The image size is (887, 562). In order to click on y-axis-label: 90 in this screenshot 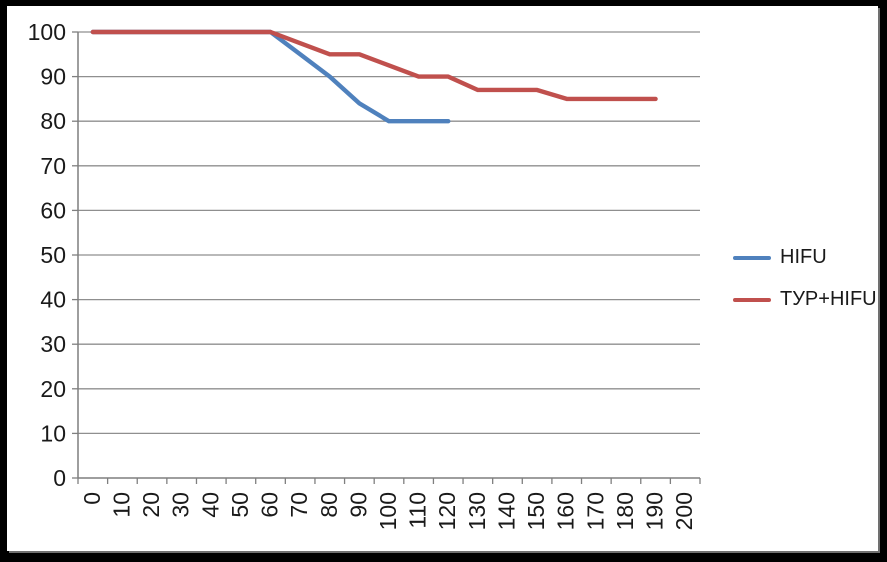, I will do `click(53, 77)`.